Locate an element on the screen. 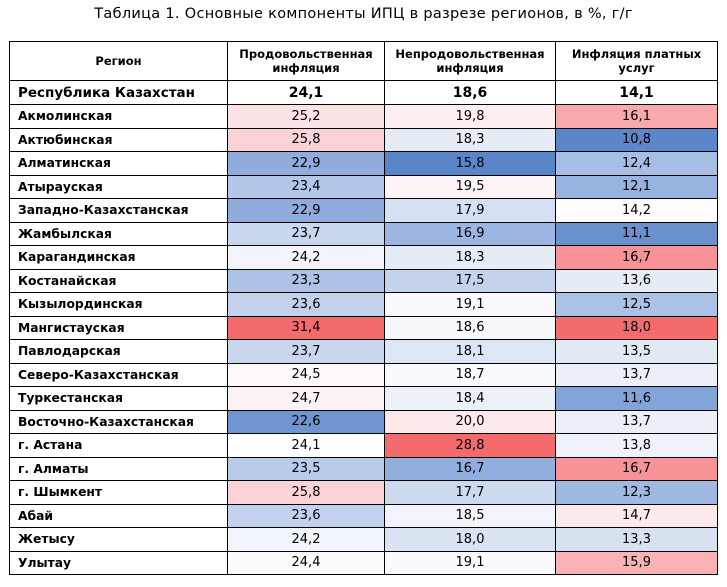 Image resolution: width=727 pixels, height=587 pixels. services-inflation-cell: 16,1 is located at coordinates (636, 116).